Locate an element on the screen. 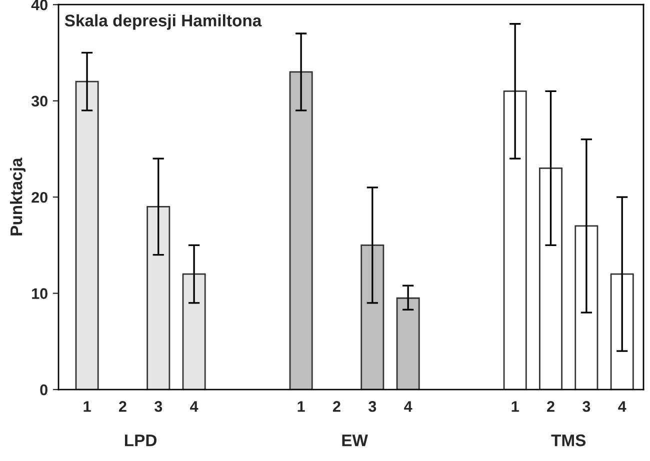  text: EW is located at coordinates (355, 440).